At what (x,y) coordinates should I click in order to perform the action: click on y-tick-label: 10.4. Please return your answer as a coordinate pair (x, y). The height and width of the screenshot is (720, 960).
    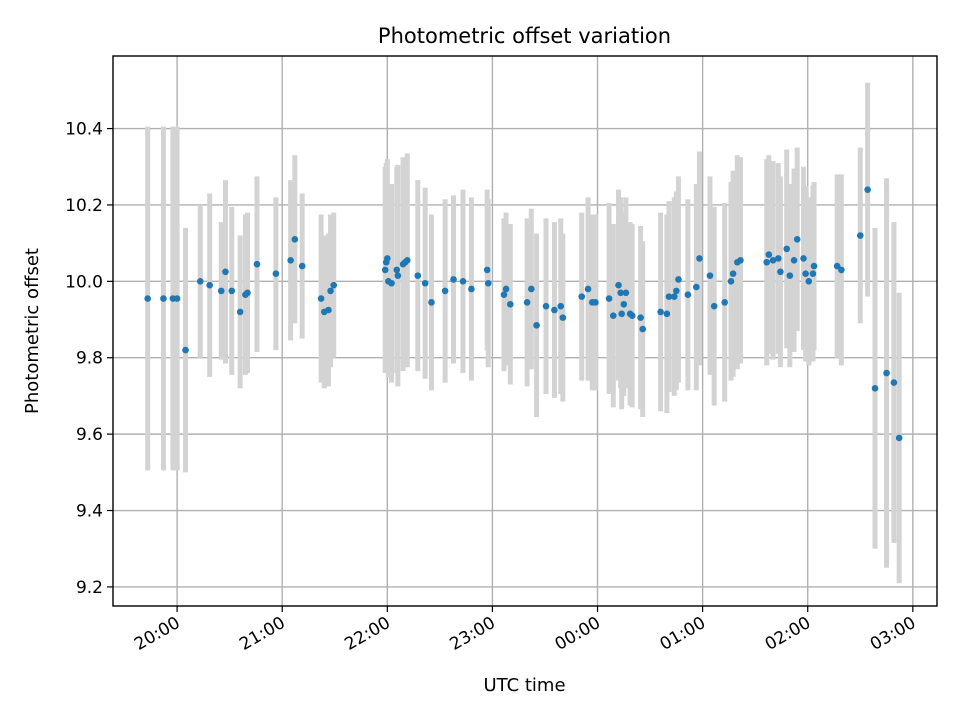
    Looking at the image, I should click on (84, 130).